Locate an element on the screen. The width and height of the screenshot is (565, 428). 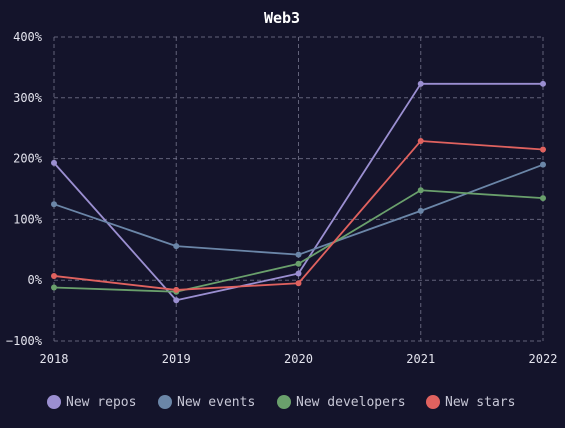
chart-title: Web3 is located at coordinates (282, 18).